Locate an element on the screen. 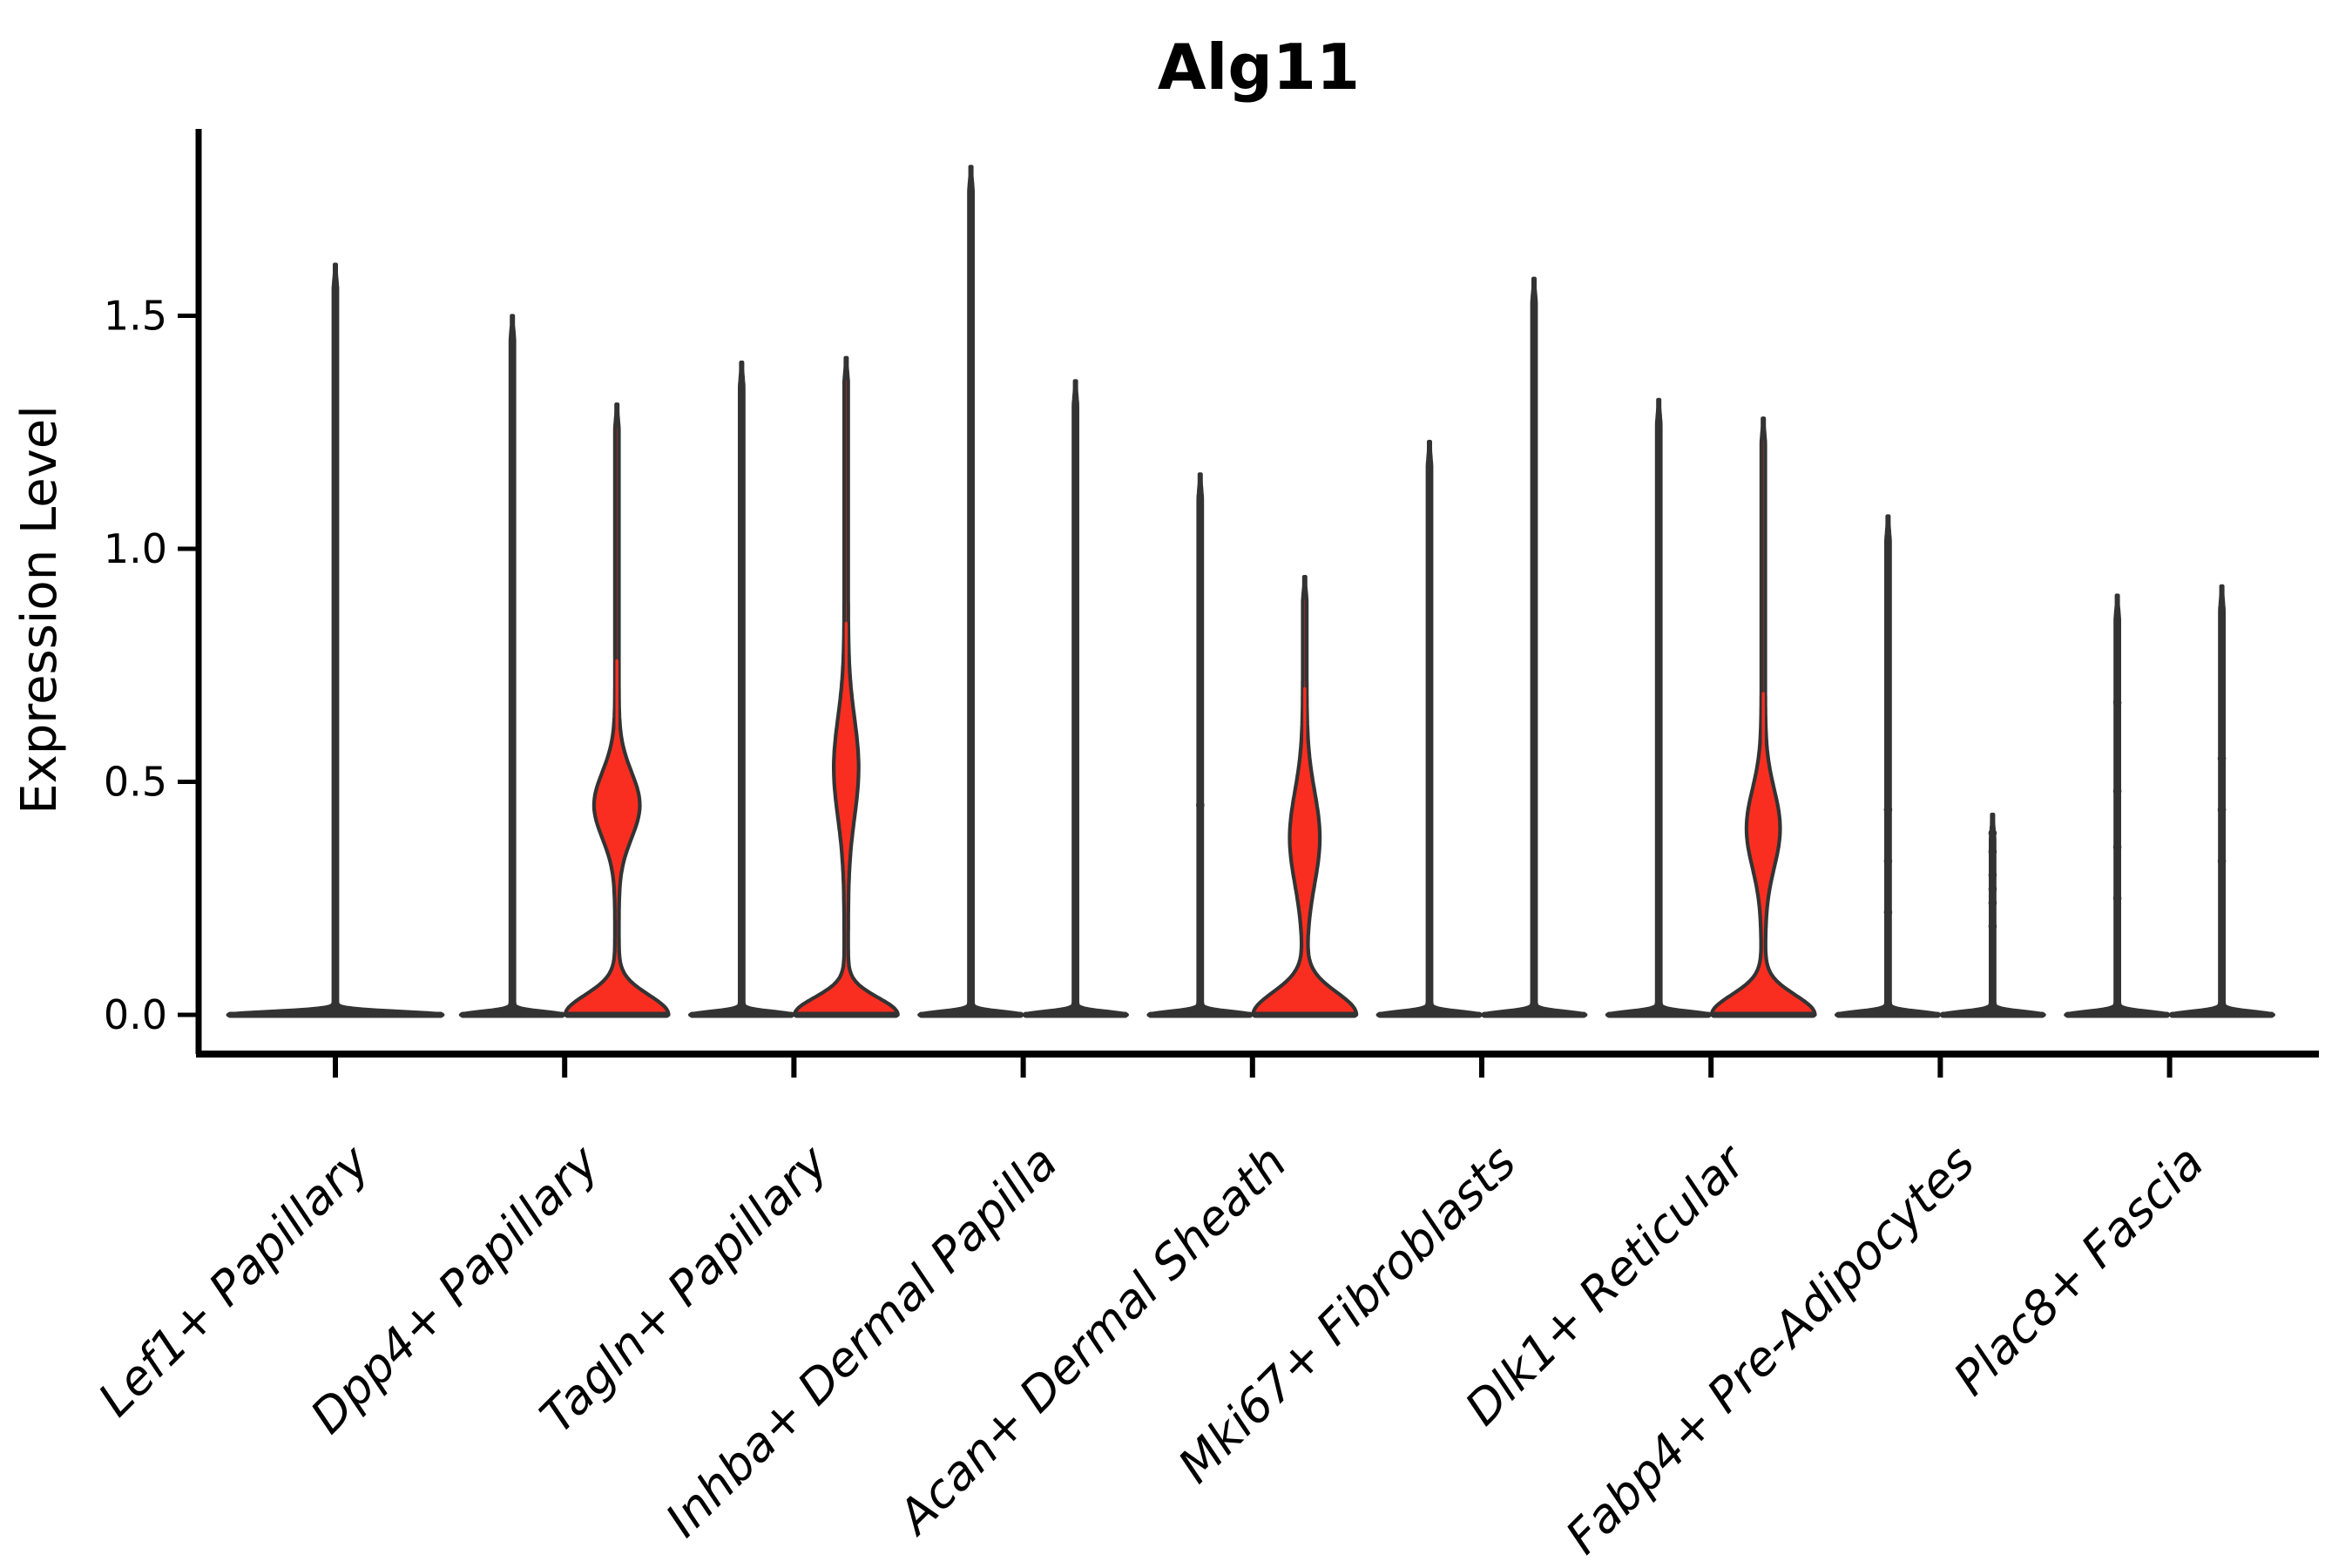 This screenshot has width=2352, height=1568. y-tick-label: 1.0 is located at coordinates (135, 549).